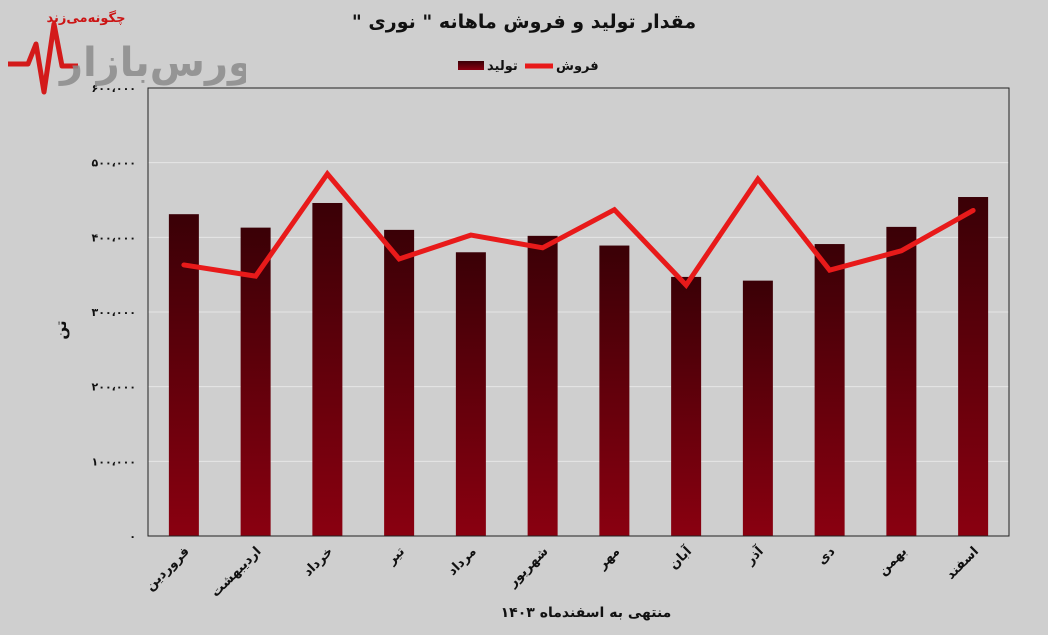 The image size is (1048, 635). Describe the element at coordinates (471, 65) in the screenshot. I see `legend-swatch-production` at that location.